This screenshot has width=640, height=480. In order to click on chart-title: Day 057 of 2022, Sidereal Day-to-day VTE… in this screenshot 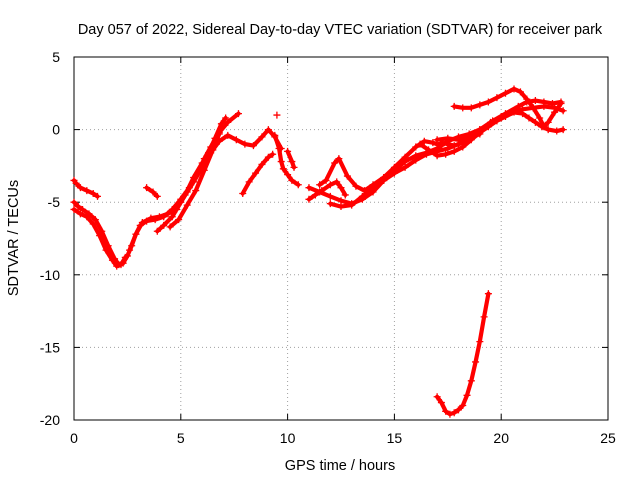, I will do `click(340, 30)`.